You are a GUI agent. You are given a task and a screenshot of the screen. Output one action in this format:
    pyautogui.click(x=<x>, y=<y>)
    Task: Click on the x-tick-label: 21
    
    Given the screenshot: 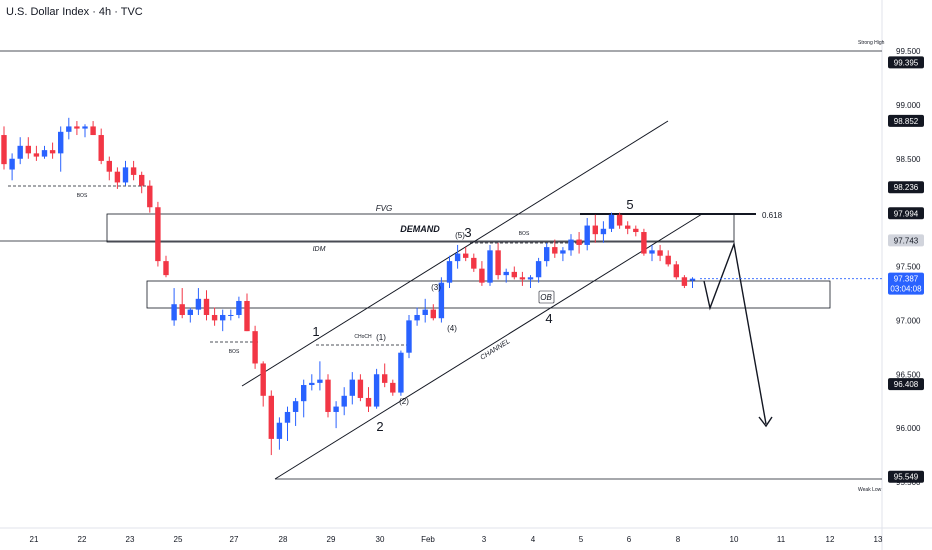 What is the action you would take?
    pyautogui.click(x=34, y=539)
    